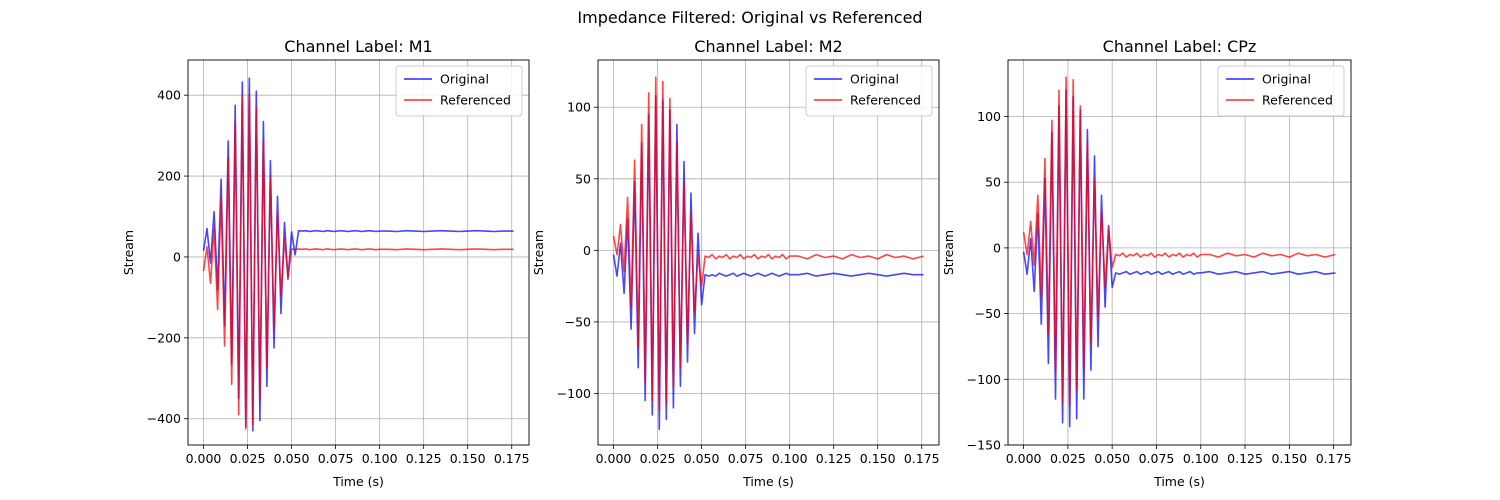 The height and width of the screenshot is (500, 1500). I want to click on y-tick-label: 400, so click(169, 95).